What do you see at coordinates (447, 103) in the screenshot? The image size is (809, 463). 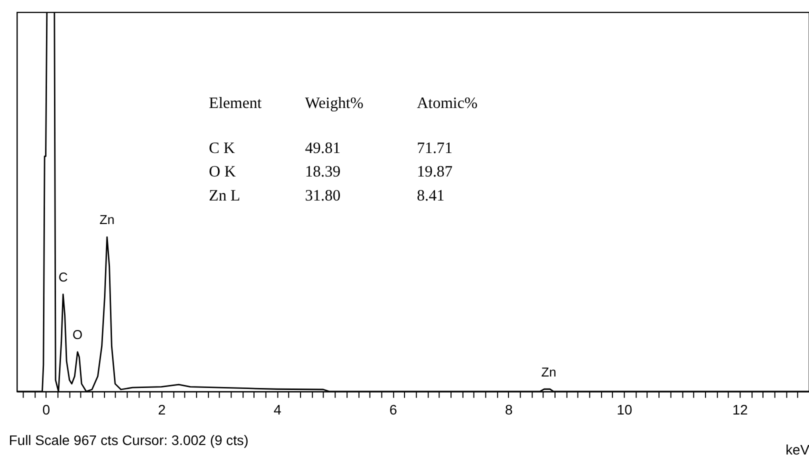 I see `annotation: Atomic%` at bounding box center [447, 103].